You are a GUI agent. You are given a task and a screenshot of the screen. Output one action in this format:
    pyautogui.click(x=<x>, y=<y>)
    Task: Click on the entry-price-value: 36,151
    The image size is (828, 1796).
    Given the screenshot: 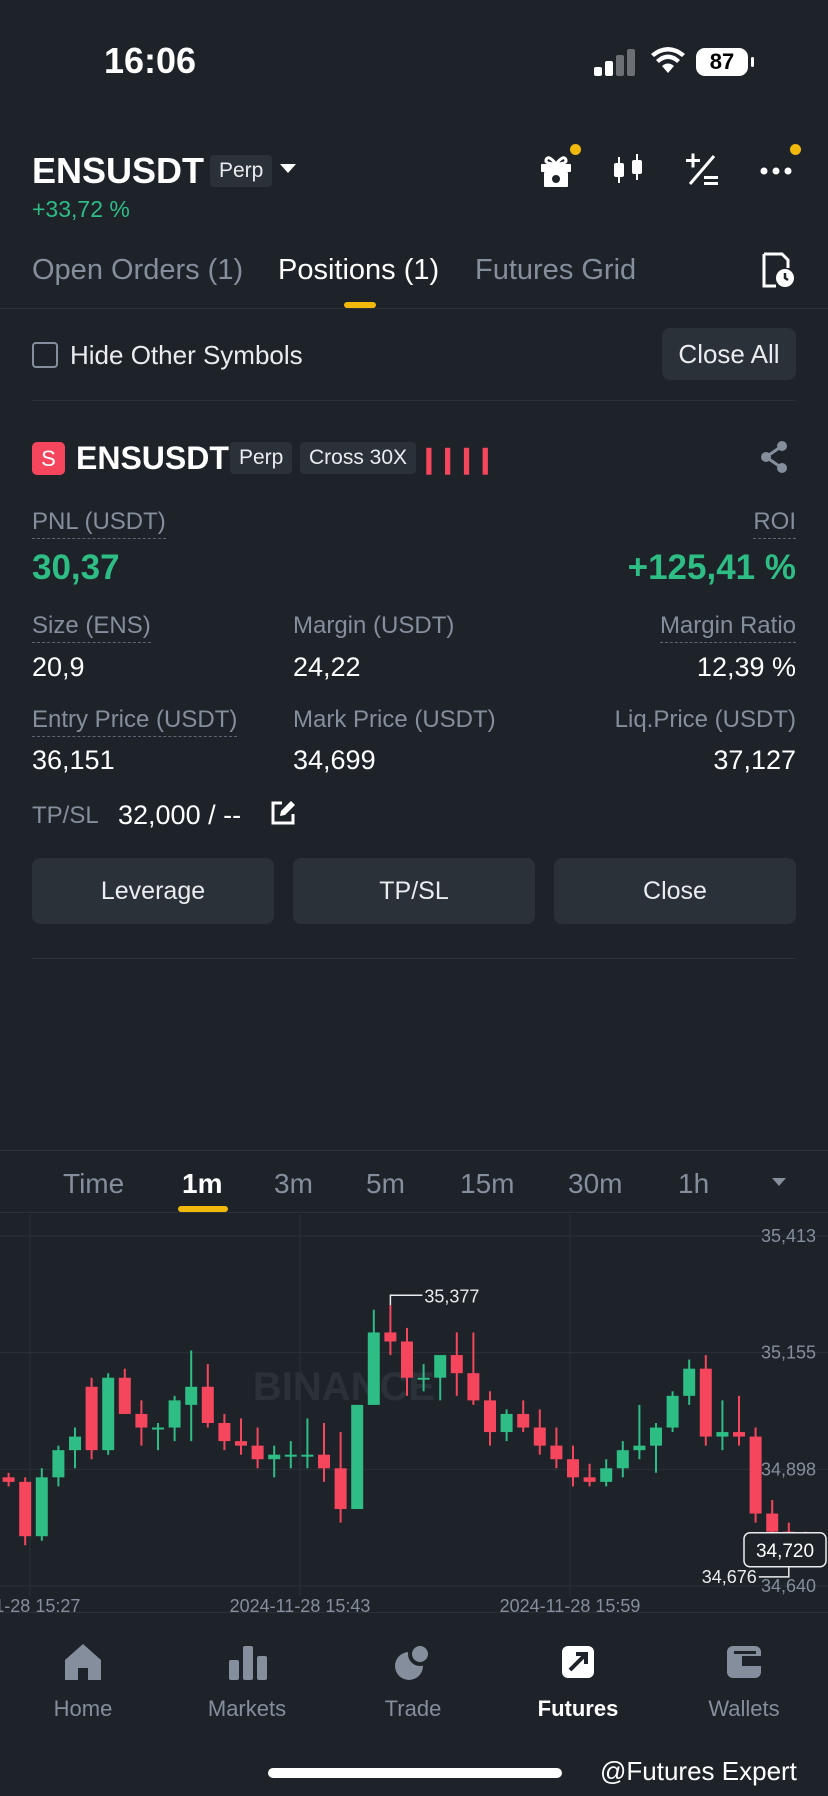 What is the action you would take?
    pyautogui.click(x=73, y=760)
    